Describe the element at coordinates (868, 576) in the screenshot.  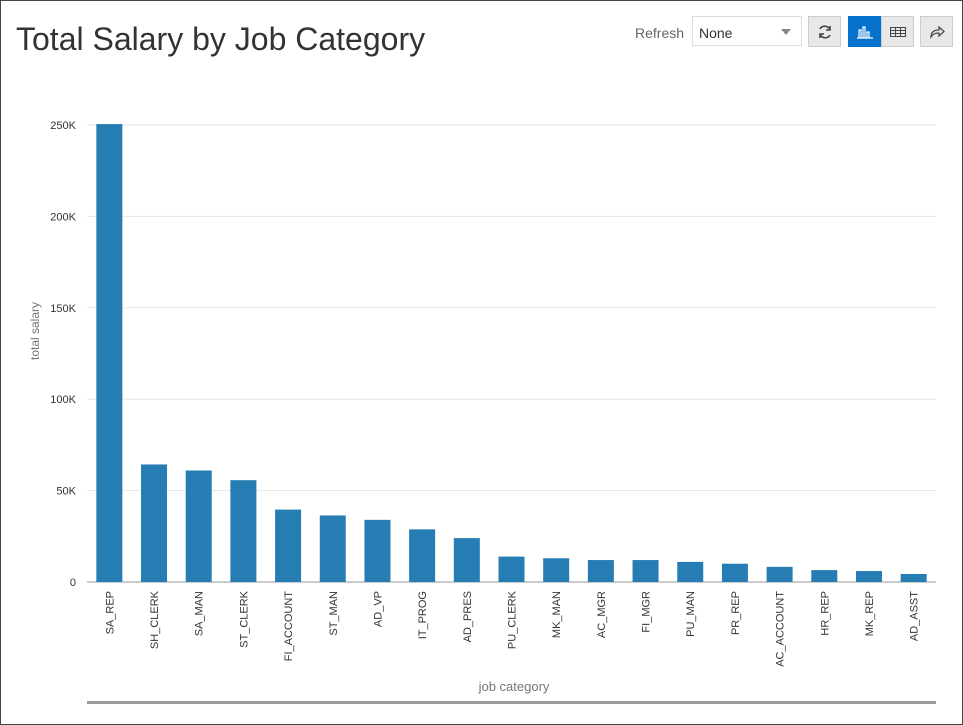
I see `bar-mk_rep` at that location.